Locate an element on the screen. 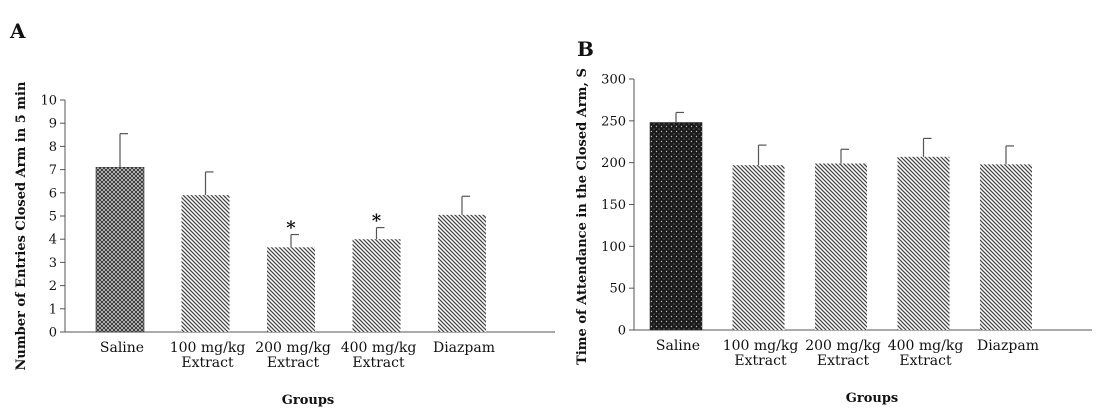  y-tick-label: 2 is located at coordinates (53, 286).